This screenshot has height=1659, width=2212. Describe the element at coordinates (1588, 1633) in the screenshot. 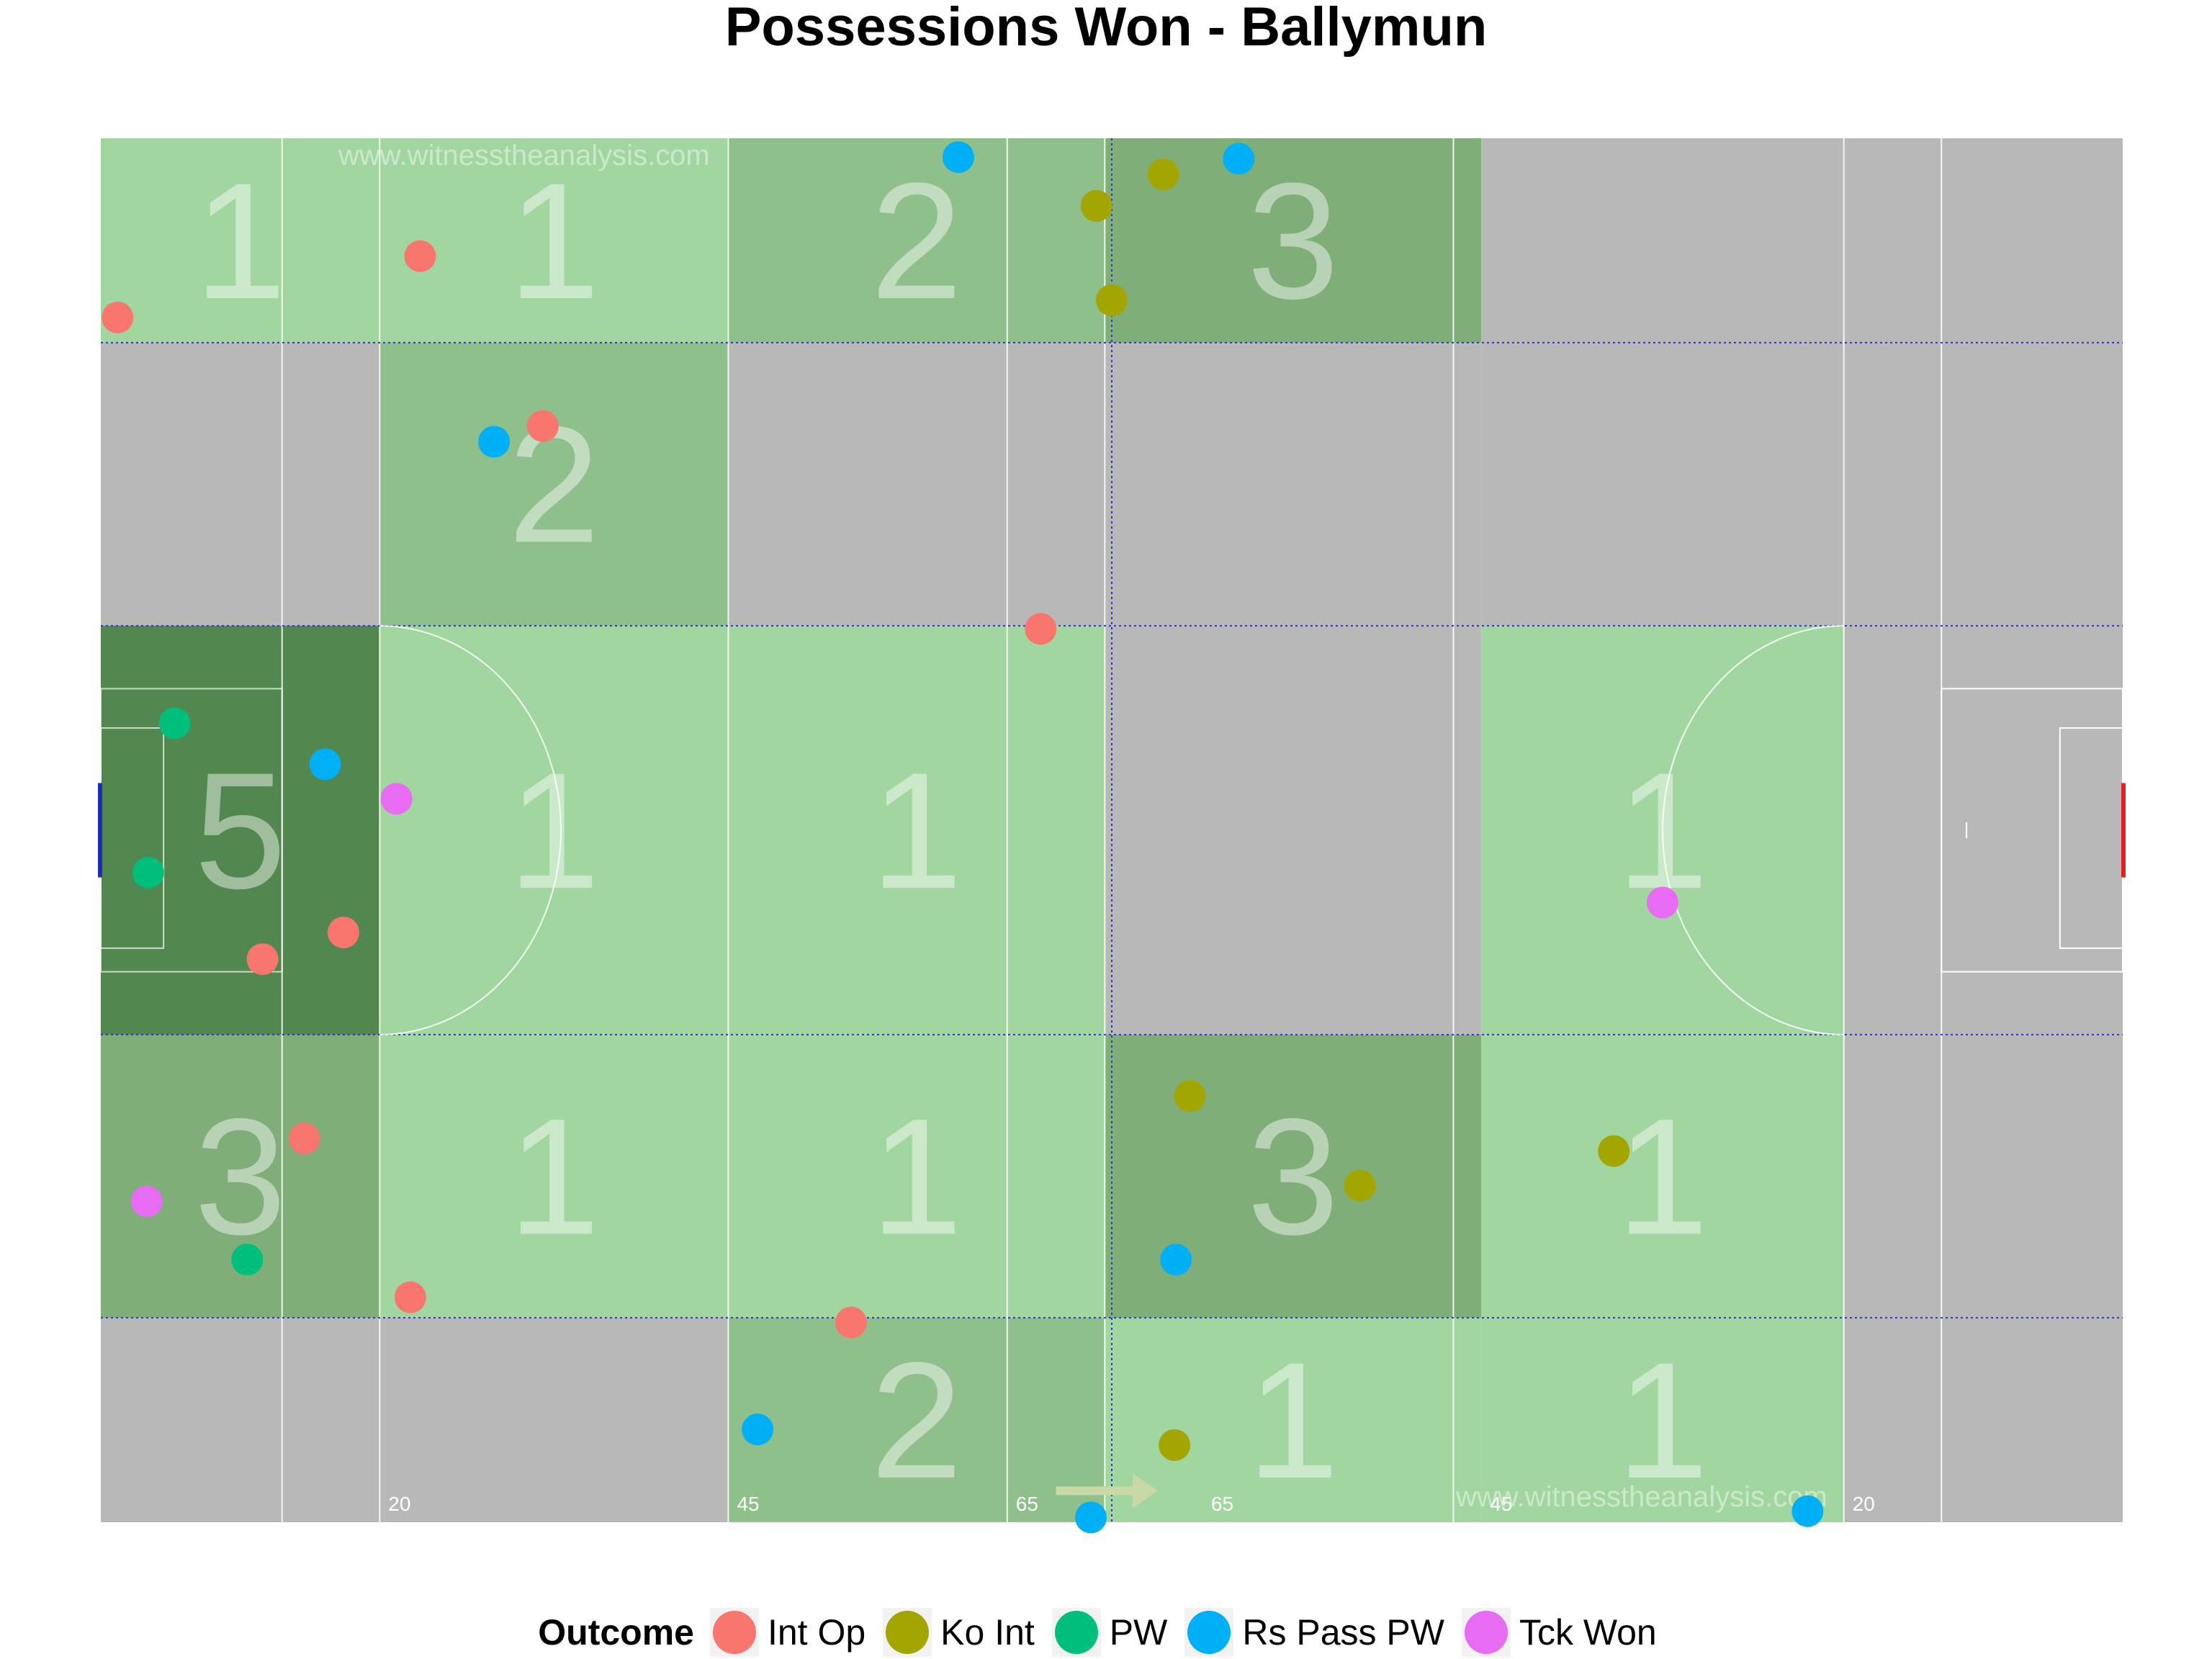

I see `legend-label: Tck Won` at that location.